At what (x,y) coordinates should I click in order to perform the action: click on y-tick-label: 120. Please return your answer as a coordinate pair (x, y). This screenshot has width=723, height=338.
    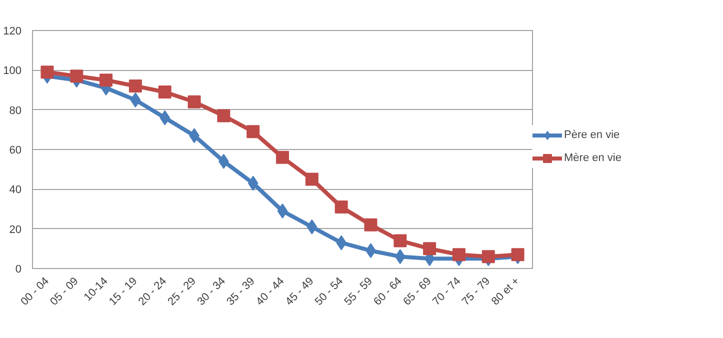
    Looking at the image, I should click on (12, 32).